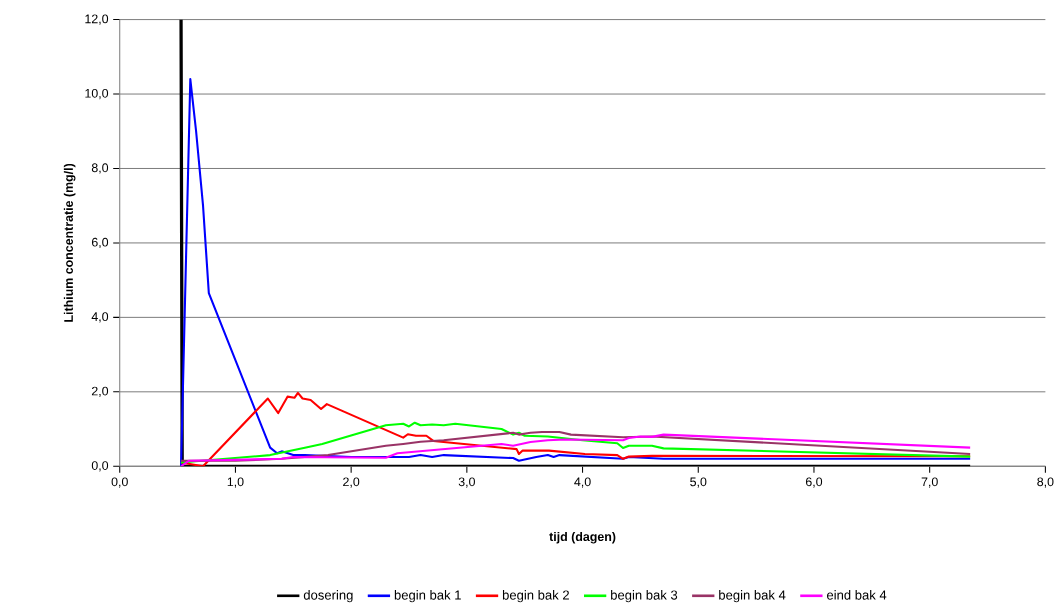 Image resolution: width=1064 pixels, height=613 pixels. What do you see at coordinates (351, 482) in the screenshot?
I see `x-tick-label: 2,0` at bounding box center [351, 482].